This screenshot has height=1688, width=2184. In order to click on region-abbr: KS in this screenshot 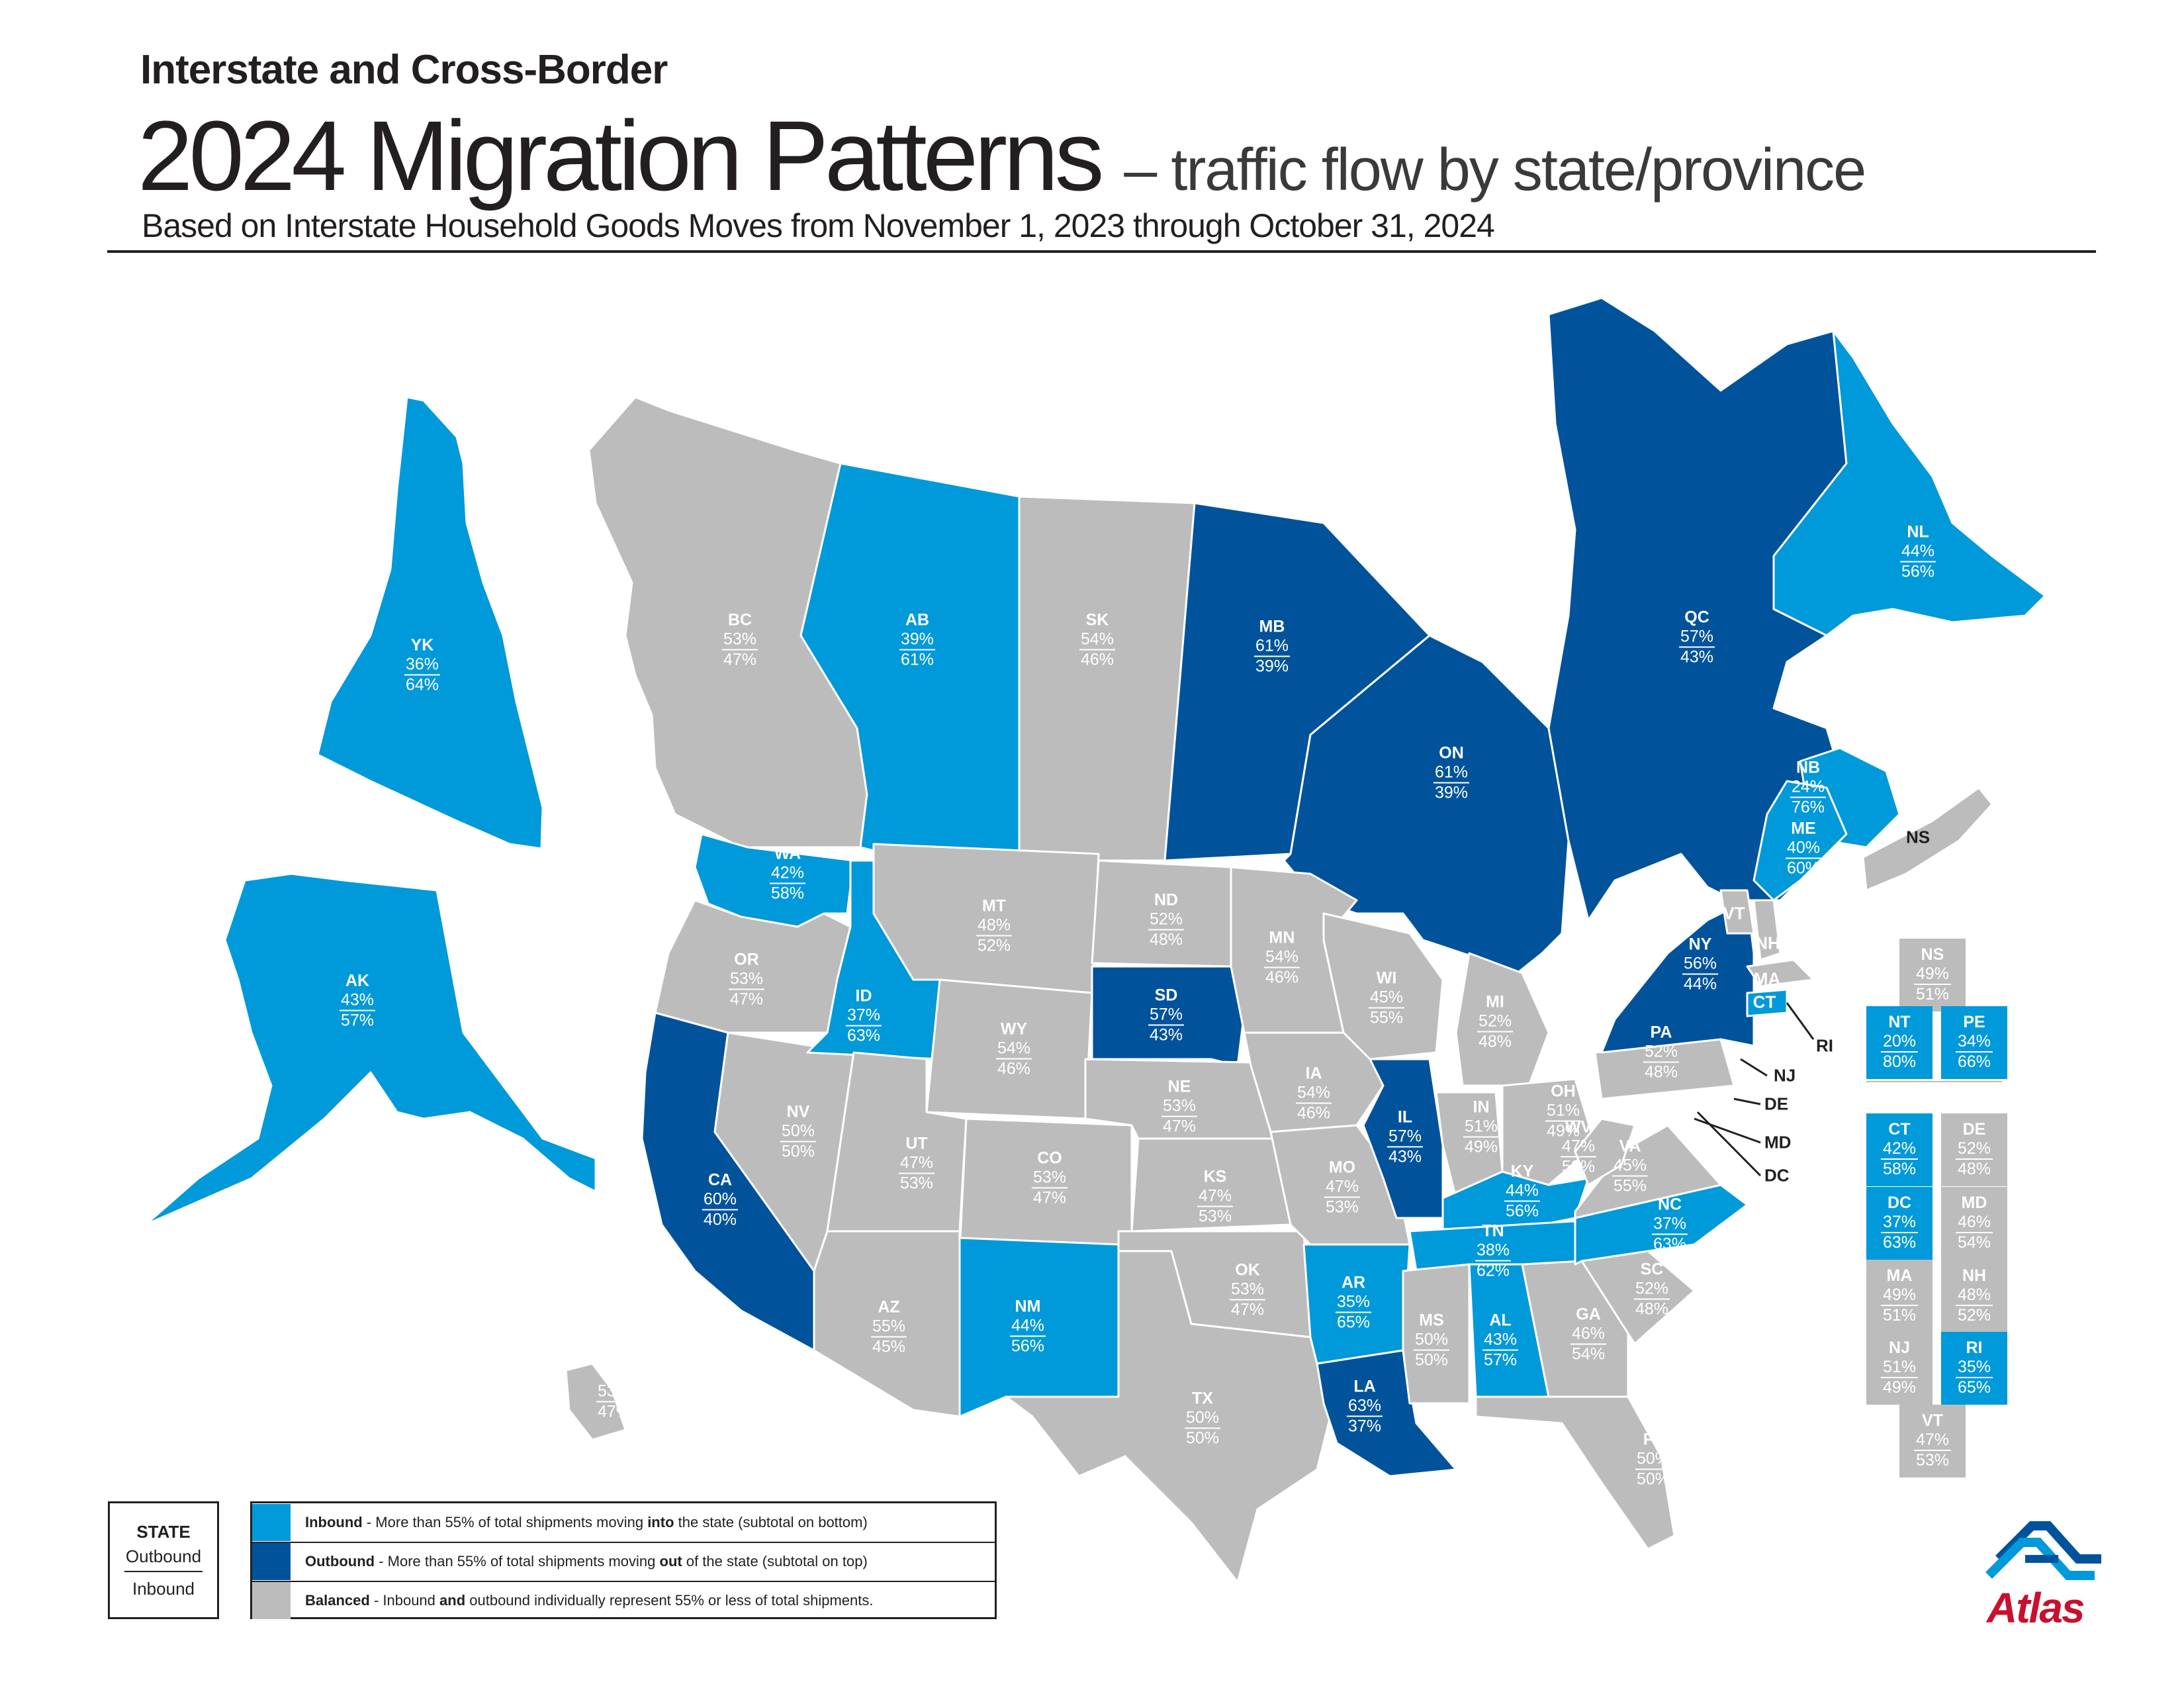, I will do `click(1215, 1176)`.